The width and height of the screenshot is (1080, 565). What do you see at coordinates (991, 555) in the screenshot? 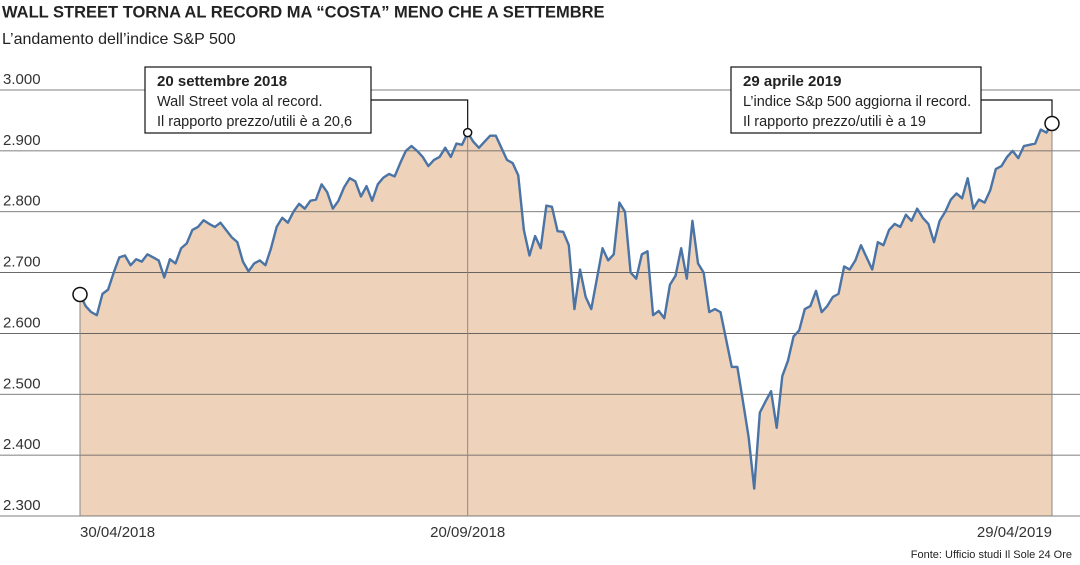
I see `source-note: Fonte: Ufficio studi Il Sole 24 Ore` at bounding box center [991, 555].